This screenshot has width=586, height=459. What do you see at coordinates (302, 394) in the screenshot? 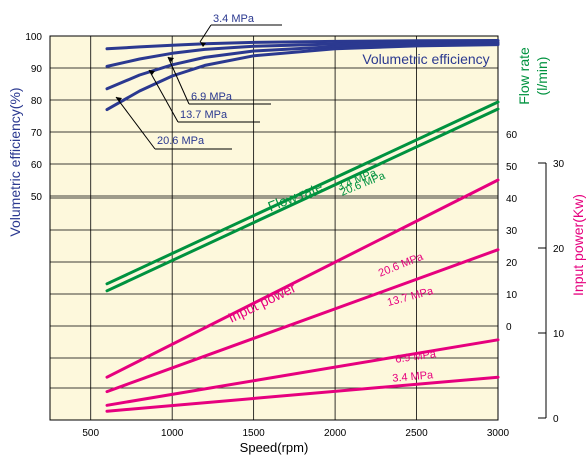
I see `power-series-3-4-mpa` at bounding box center [302, 394].